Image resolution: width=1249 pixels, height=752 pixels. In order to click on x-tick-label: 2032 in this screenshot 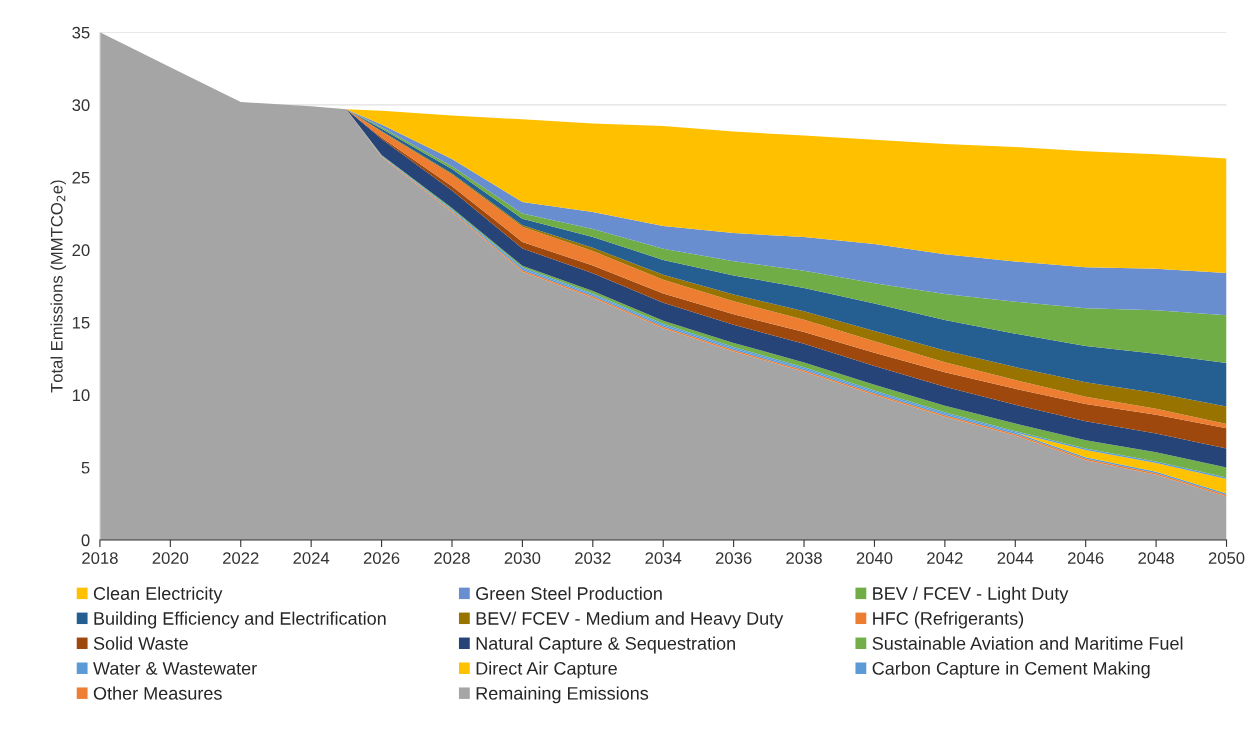, I will do `click(593, 558)`.